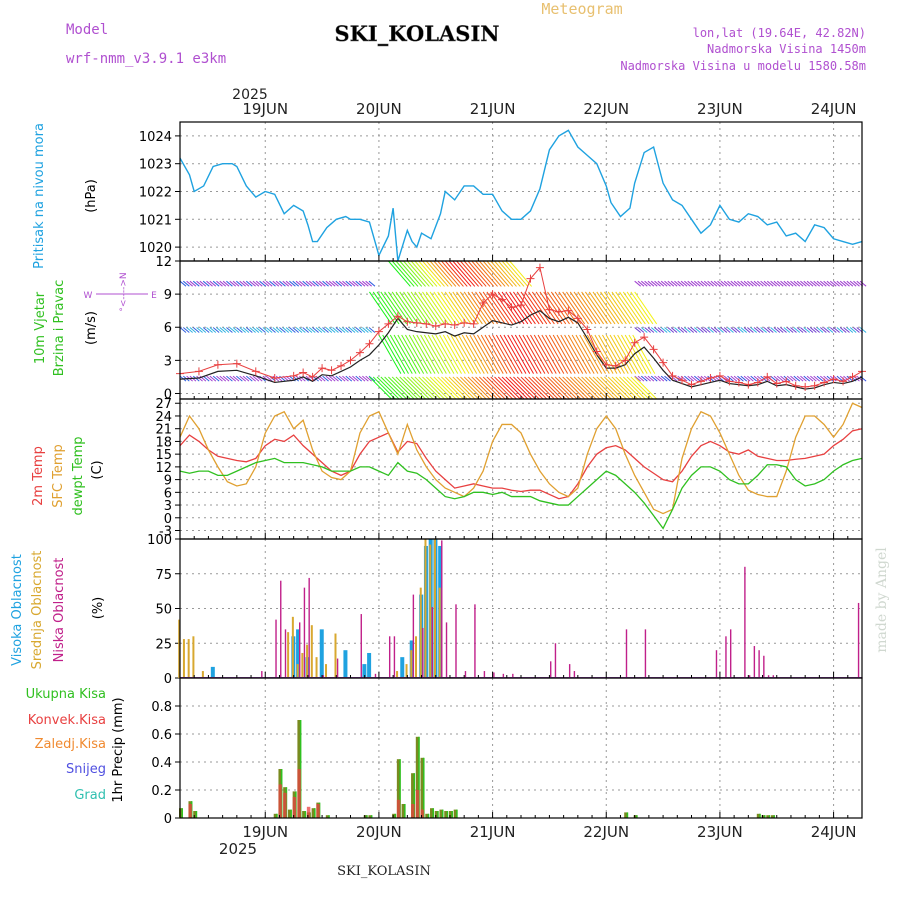 The image size is (900, 900). Describe the element at coordinates (321, 653) in the screenshot. I see `cloud-high-bar` at that location.